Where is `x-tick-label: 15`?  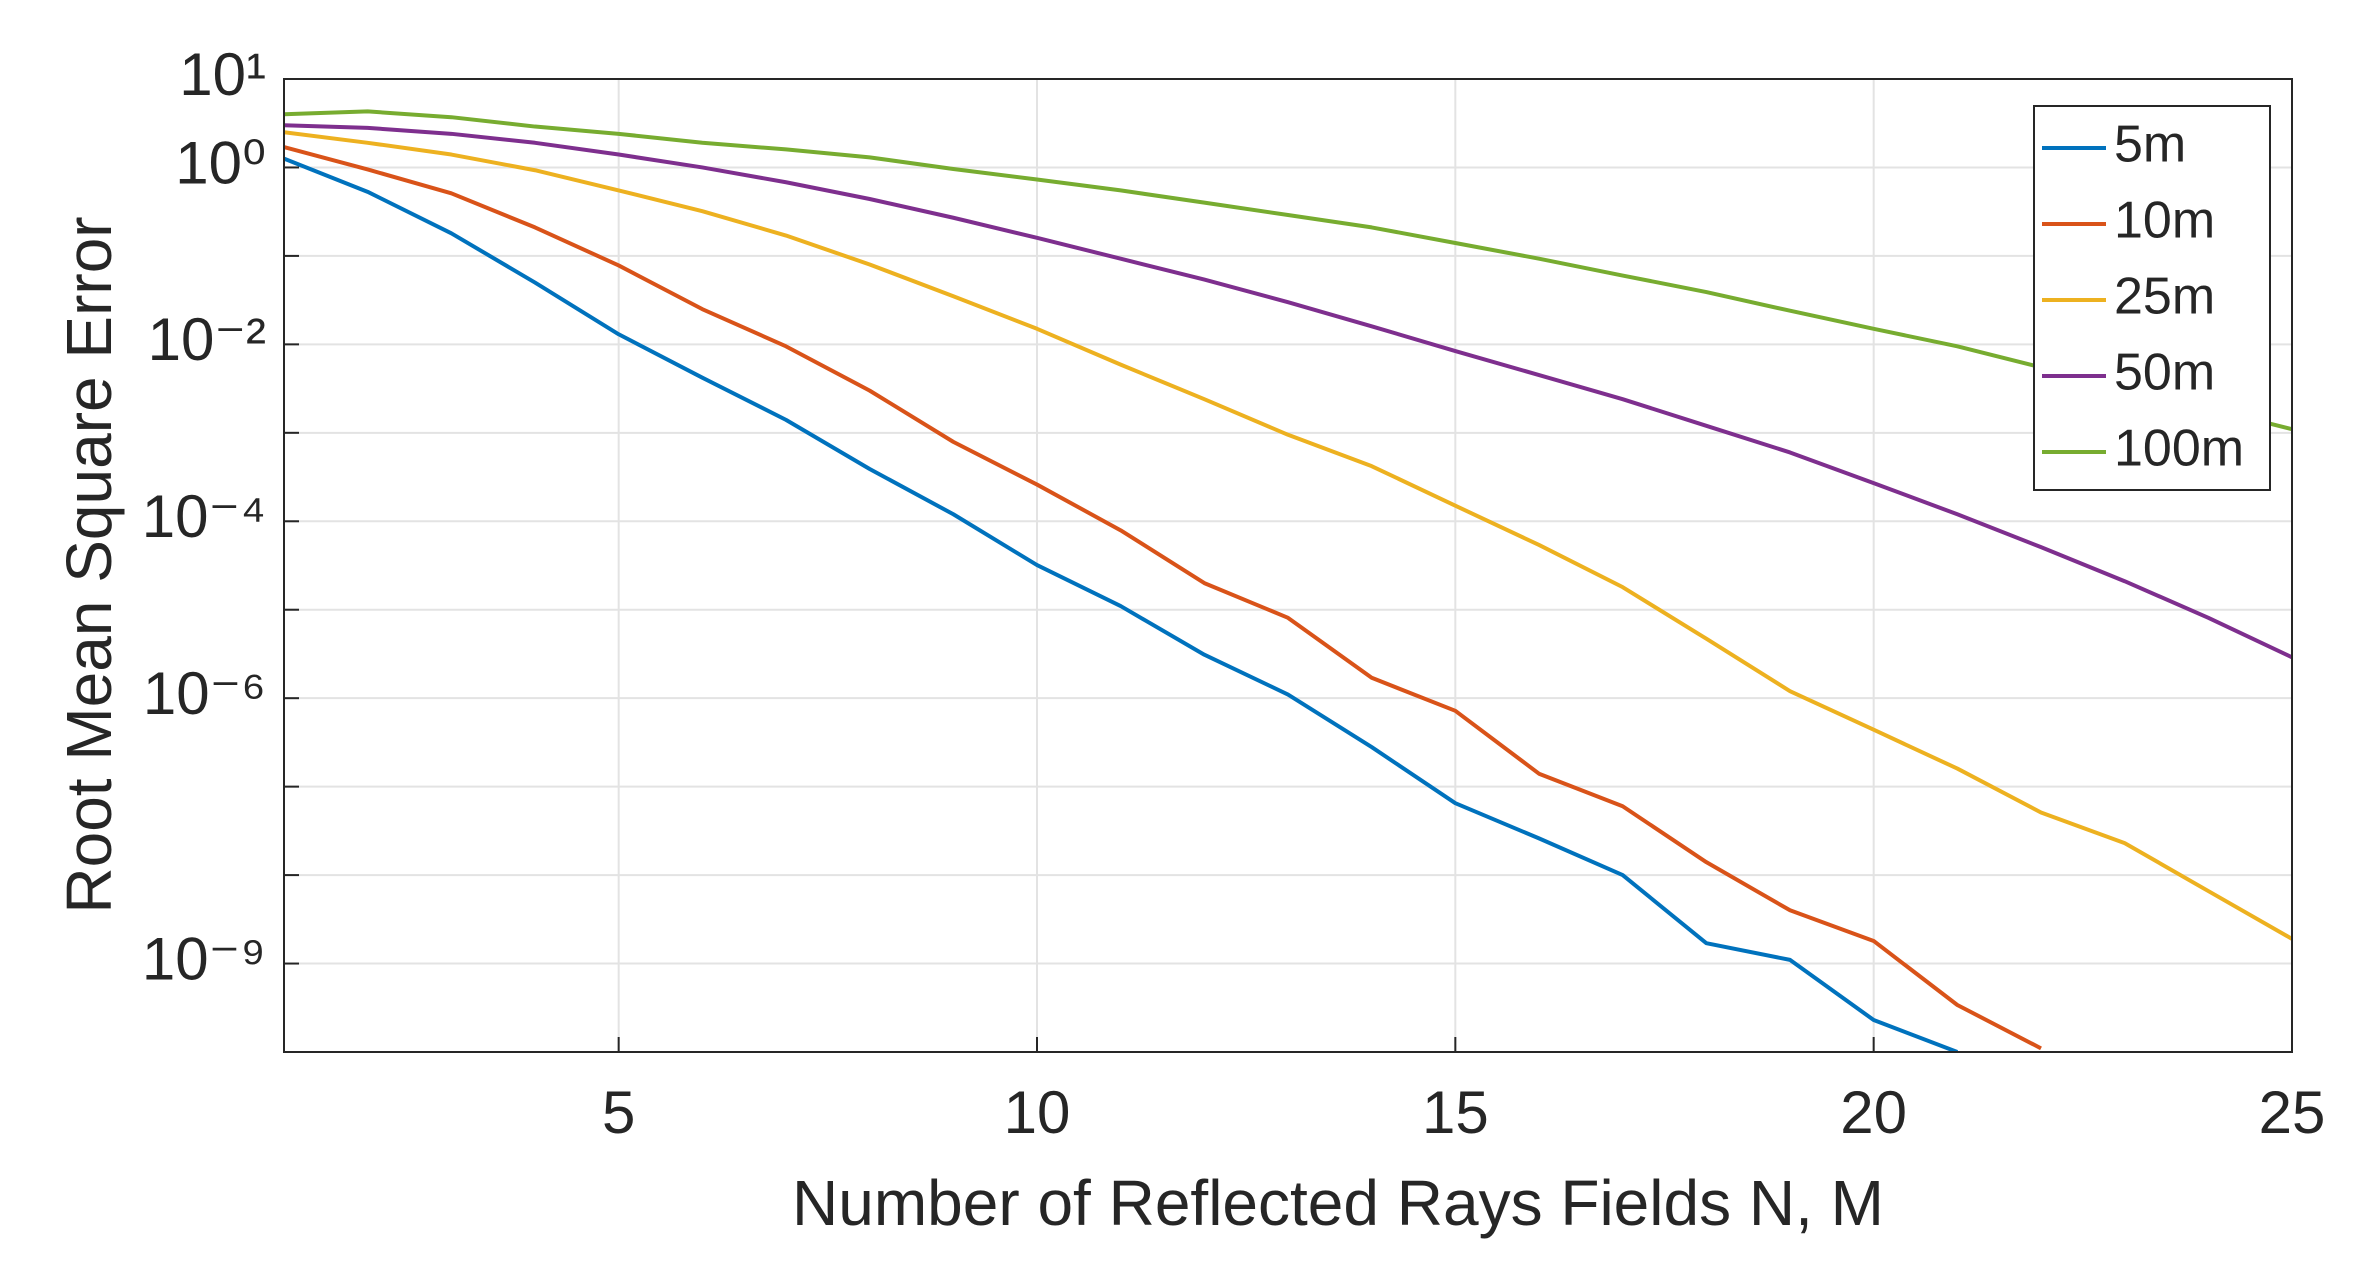 x-tick-label: 15 is located at coordinates (1455, 1112).